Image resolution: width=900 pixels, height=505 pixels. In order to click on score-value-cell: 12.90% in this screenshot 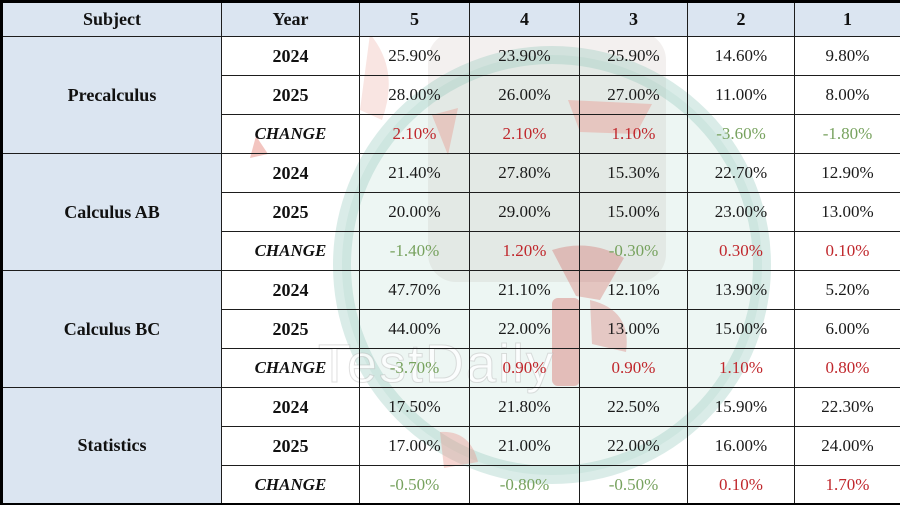, I will do `click(847, 173)`.